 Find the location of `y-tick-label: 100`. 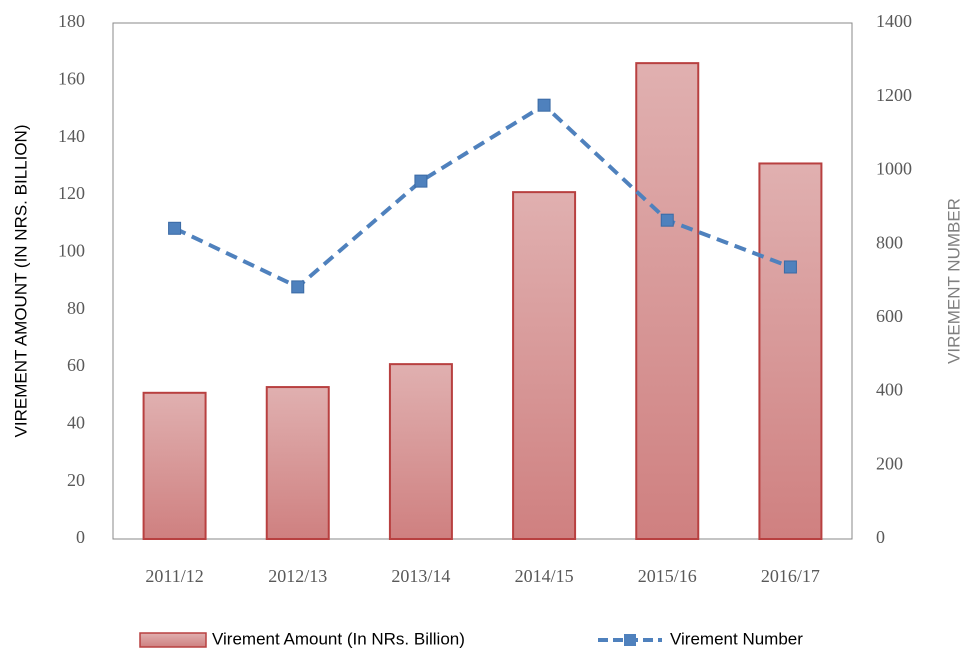

y-tick-label: 100 is located at coordinates (71, 250).